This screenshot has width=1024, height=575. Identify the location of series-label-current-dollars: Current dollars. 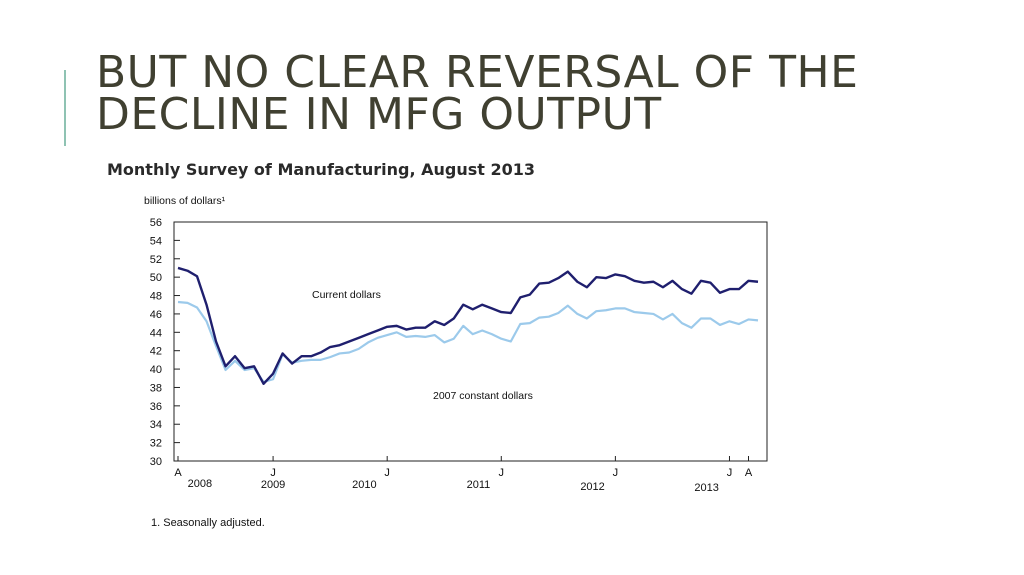
(346, 295).